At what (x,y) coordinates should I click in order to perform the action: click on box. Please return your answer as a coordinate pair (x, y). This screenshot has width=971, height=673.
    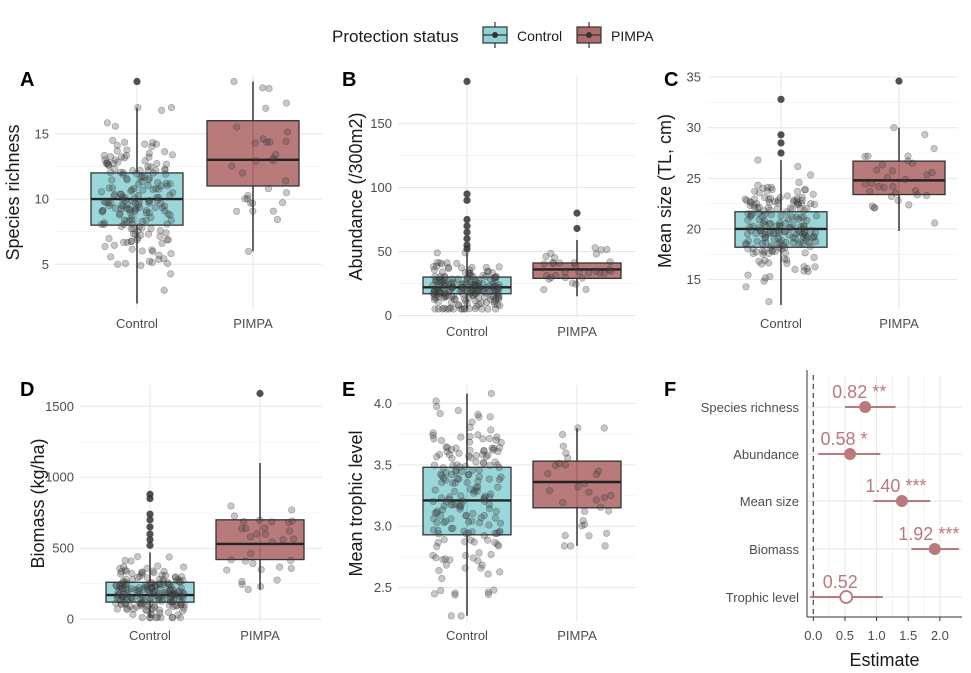
    Looking at the image, I should click on (577, 271).